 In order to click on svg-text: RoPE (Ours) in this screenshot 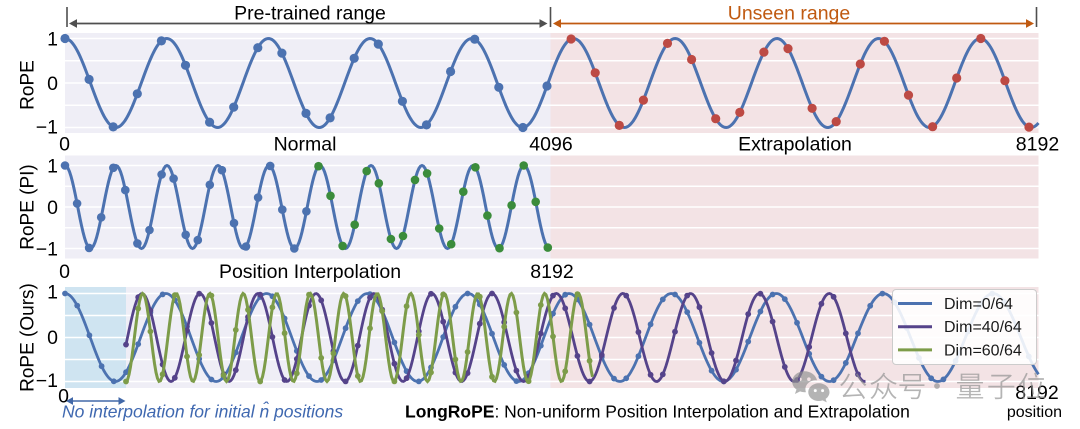, I will do `click(28, 337)`.